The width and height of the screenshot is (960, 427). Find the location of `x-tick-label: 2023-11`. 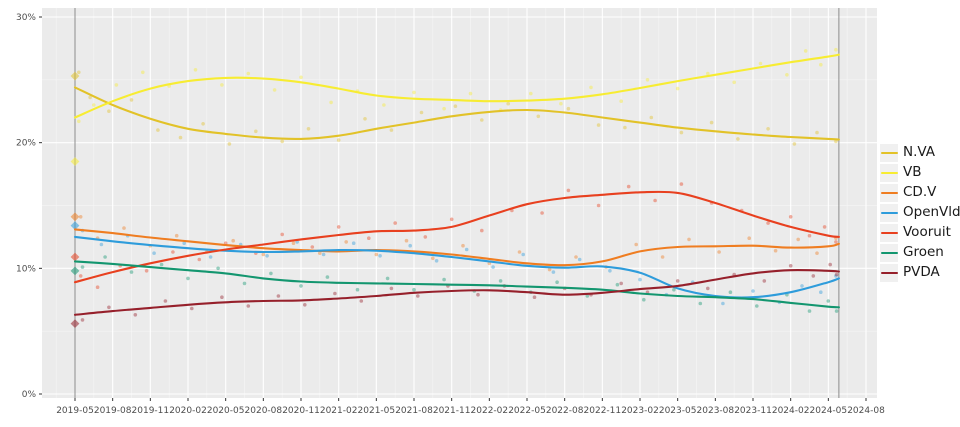

x-tick-label: 2023-11 is located at coordinates (753, 411).